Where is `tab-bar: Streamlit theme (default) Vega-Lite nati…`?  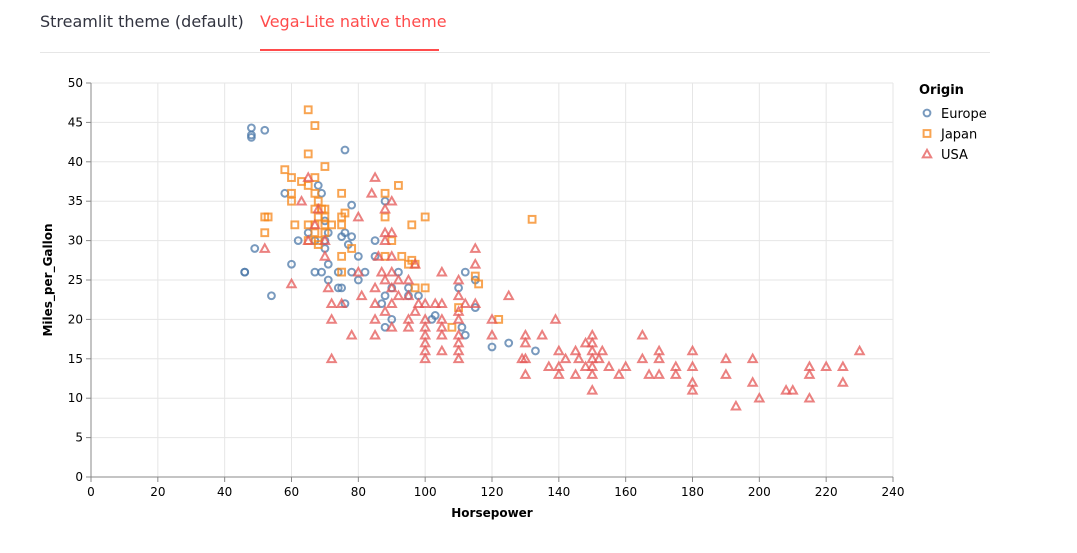
tab-bar: Streamlit theme (default) Vega-Lite nati… is located at coordinates (515, 26).